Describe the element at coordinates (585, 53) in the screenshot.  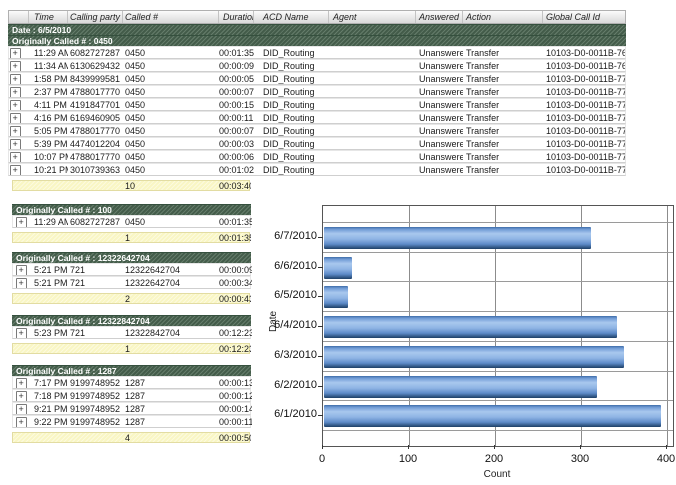
I see `cell-global-call-id: 10103-D0-0011B-768` at that location.